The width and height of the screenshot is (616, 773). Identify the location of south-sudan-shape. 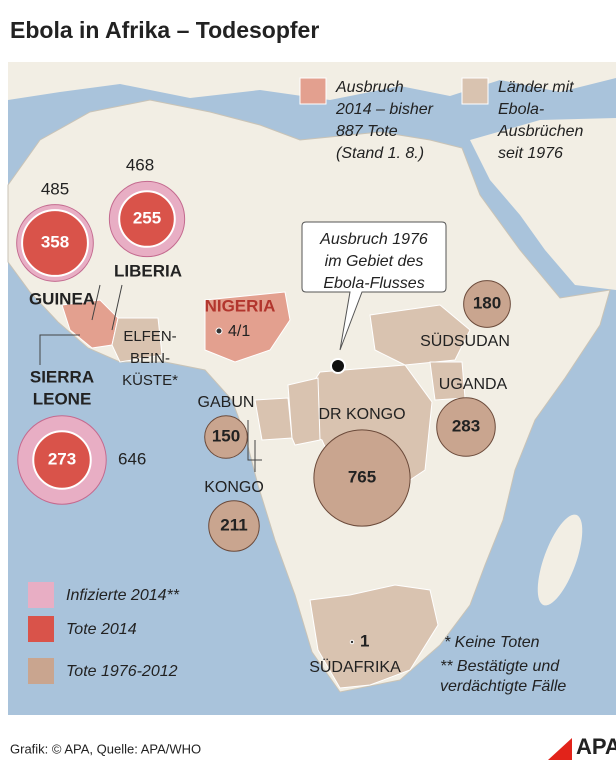
(420, 335).